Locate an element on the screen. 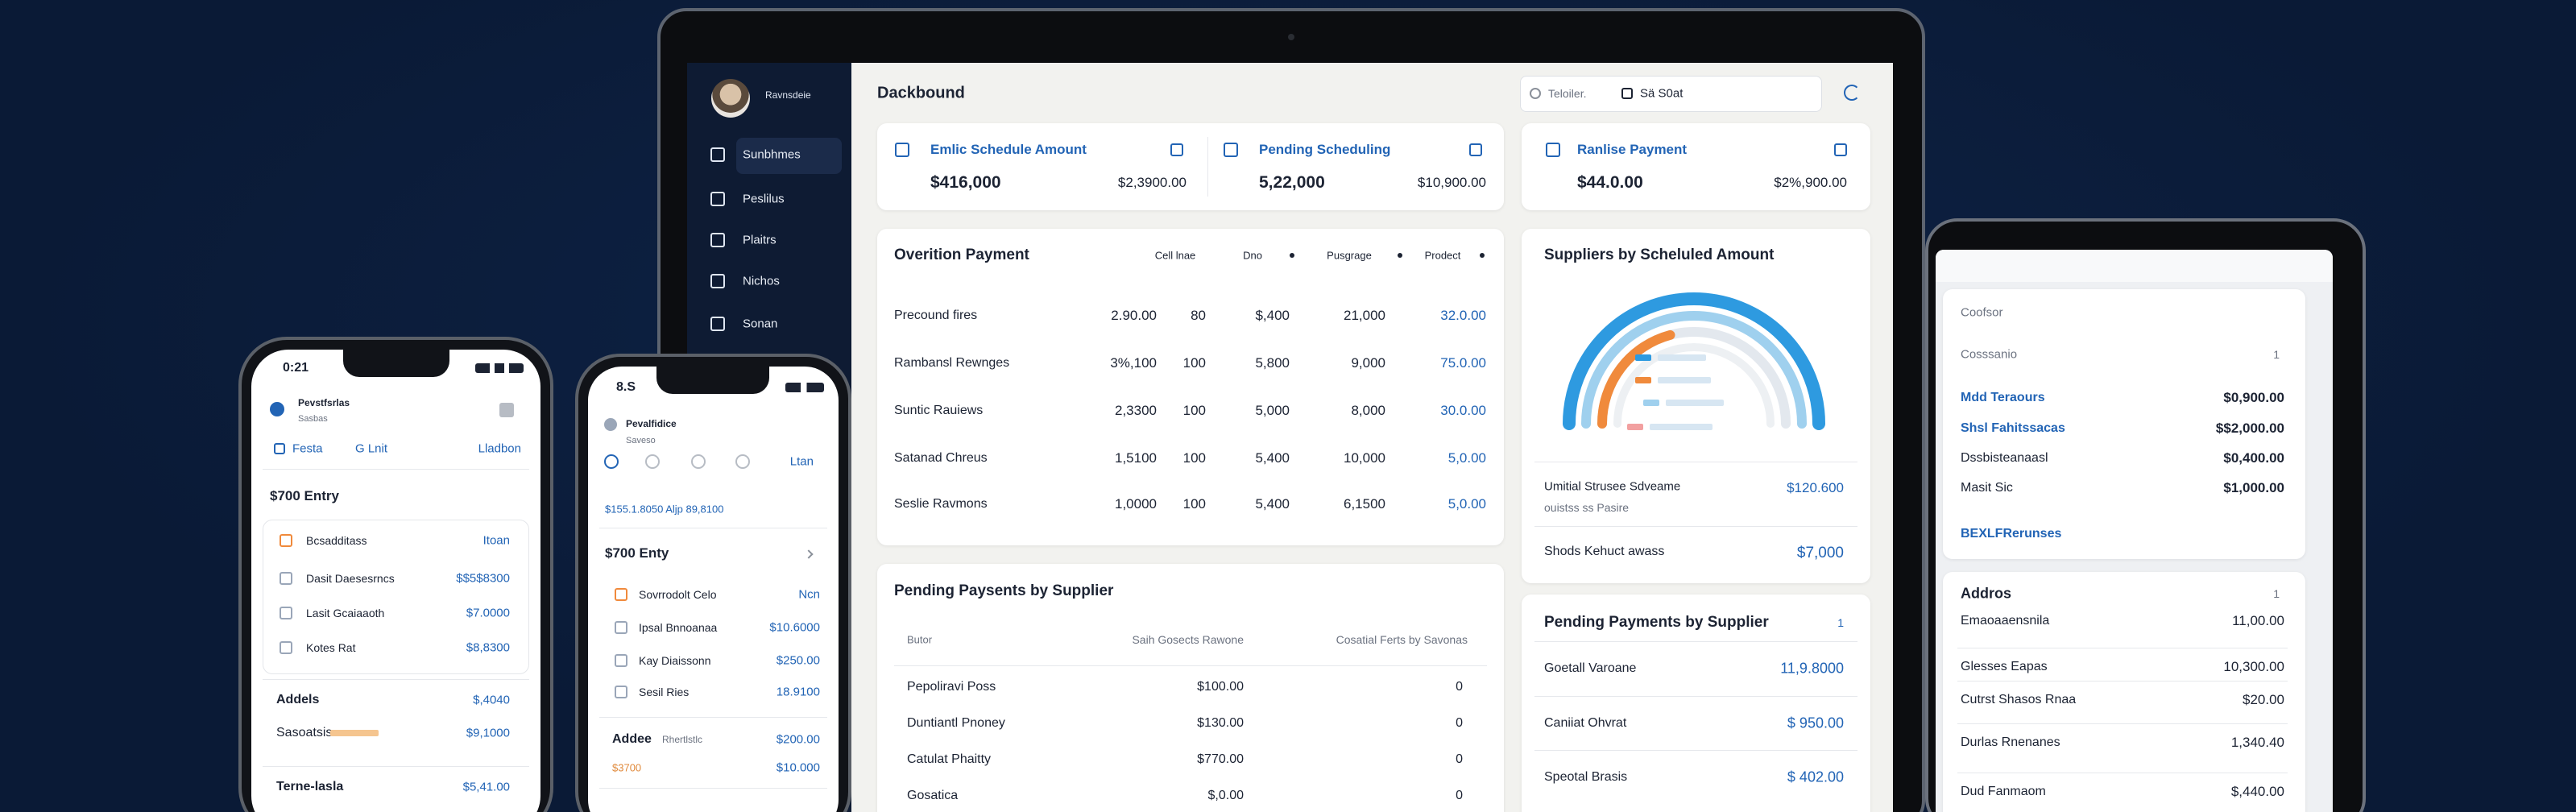 The height and width of the screenshot is (812, 2576). filter: Sä S0at is located at coordinates (1662, 93).